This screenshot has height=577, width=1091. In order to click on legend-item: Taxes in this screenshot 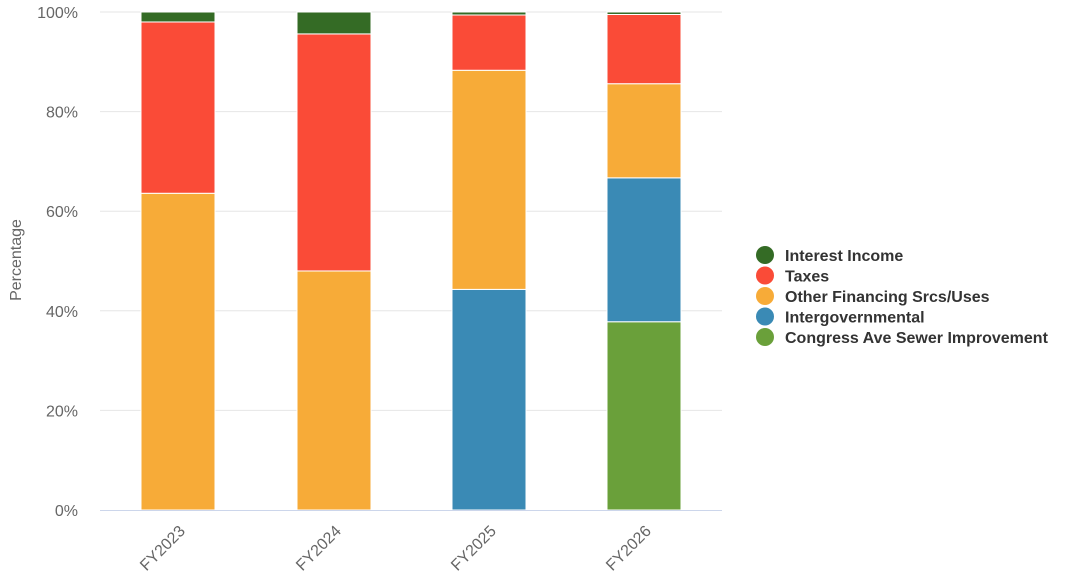, I will do `click(792, 276)`.